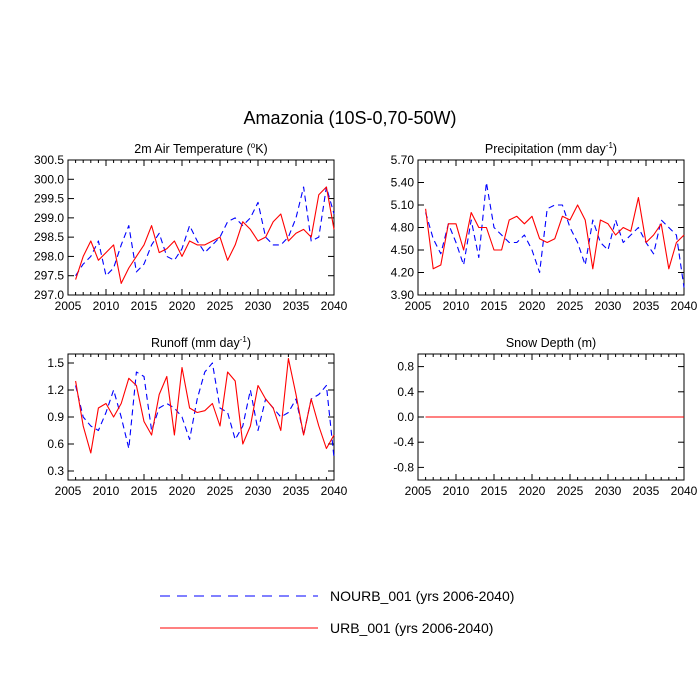 The height and width of the screenshot is (700, 700). What do you see at coordinates (201, 342) in the screenshot?
I see `panel-title: Runoff (mm day-1)` at bounding box center [201, 342].